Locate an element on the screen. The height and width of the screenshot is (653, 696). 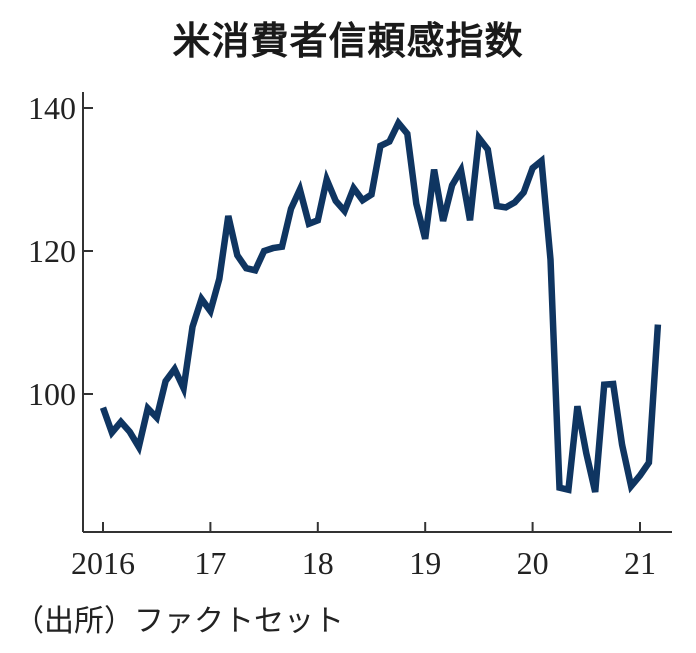
x-tick-label: 2016 is located at coordinates (103, 563).